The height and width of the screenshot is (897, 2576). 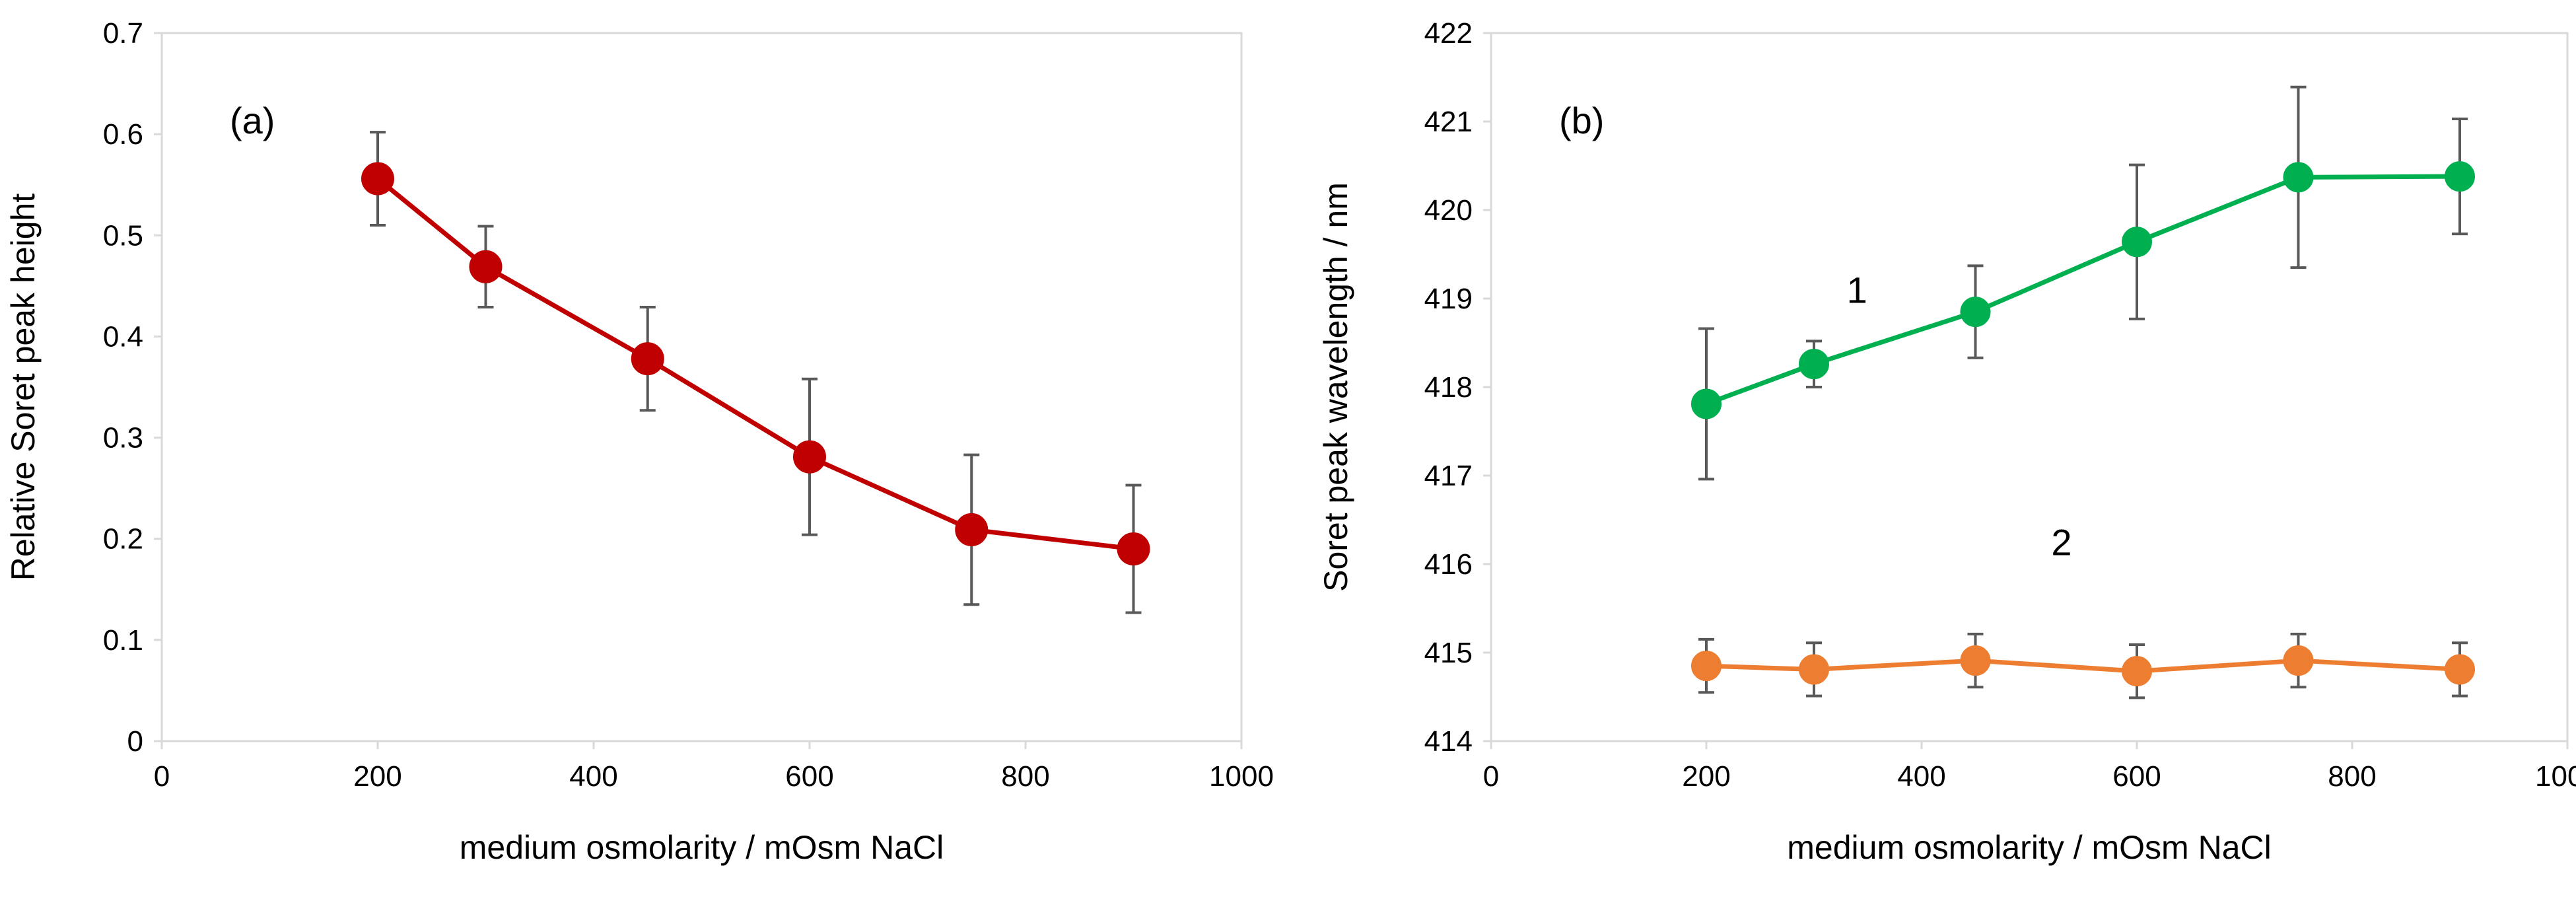 I want to click on y-tick-label: 419, so click(x=1448, y=299).